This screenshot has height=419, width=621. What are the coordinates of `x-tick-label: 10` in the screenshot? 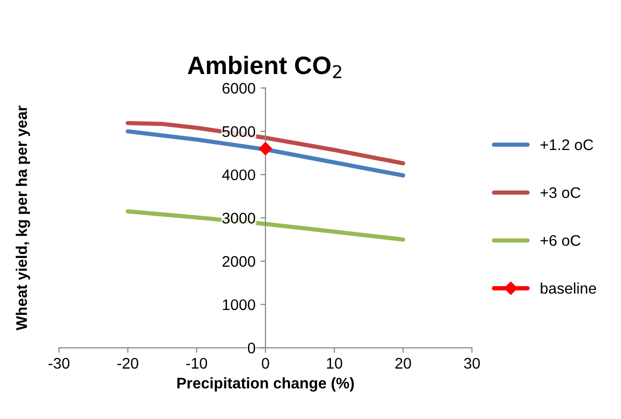 It's located at (334, 363).